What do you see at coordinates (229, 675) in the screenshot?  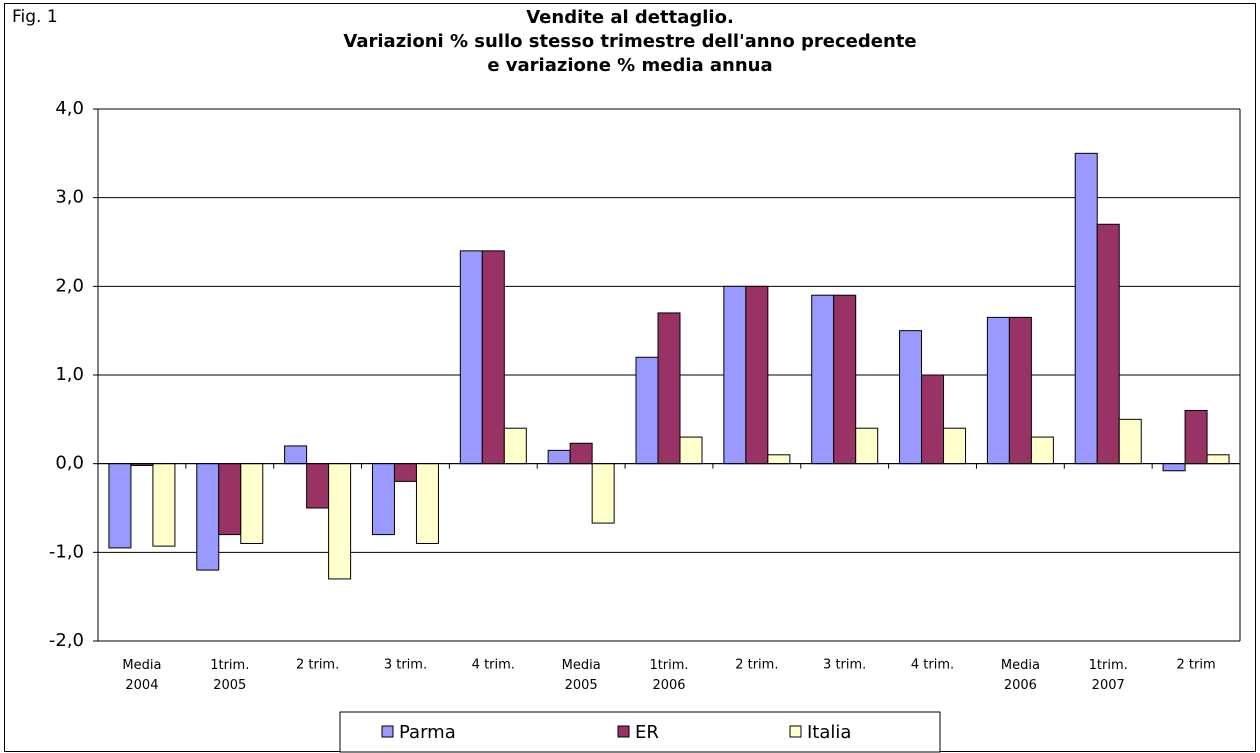 I see `x-tick-label: 1trim. 2005` at bounding box center [229, 675].